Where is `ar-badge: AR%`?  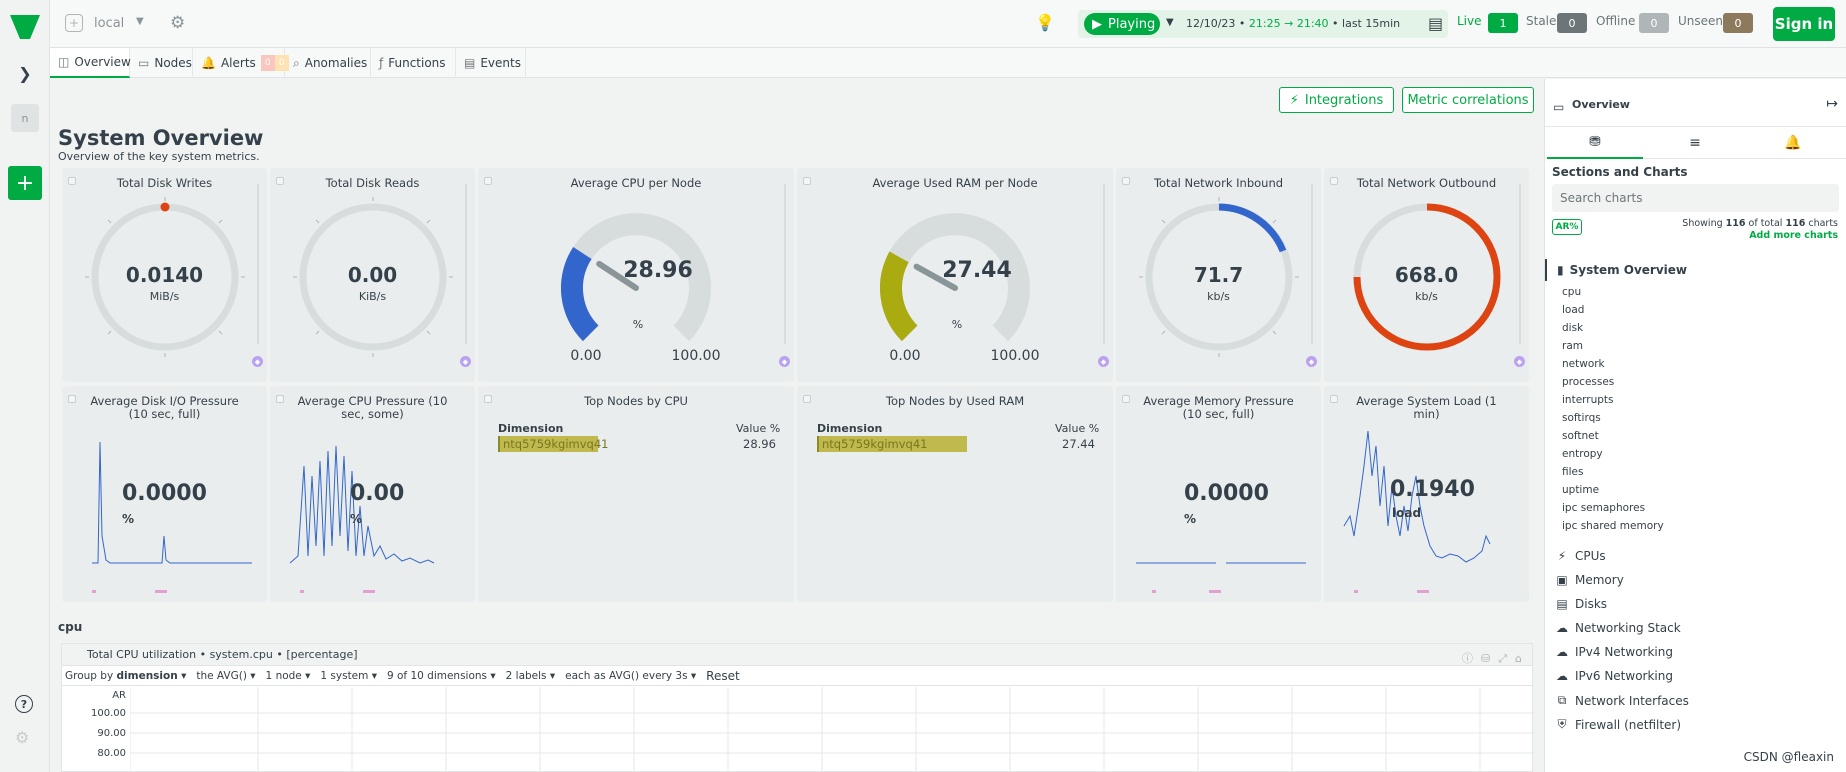
ar-badge: AR% is located at coordinates (1567, 227).